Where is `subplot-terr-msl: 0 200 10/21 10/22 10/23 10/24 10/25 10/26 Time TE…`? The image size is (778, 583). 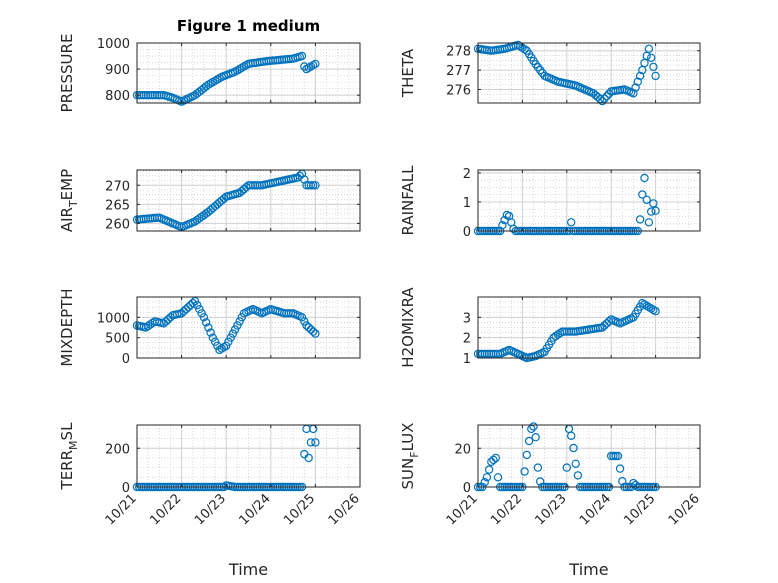 subplot-terr-msl: 0 200 10/21 10/22 10/23 10/24 10/25 10/26 Time TE… is located at coordinates (210, 500).